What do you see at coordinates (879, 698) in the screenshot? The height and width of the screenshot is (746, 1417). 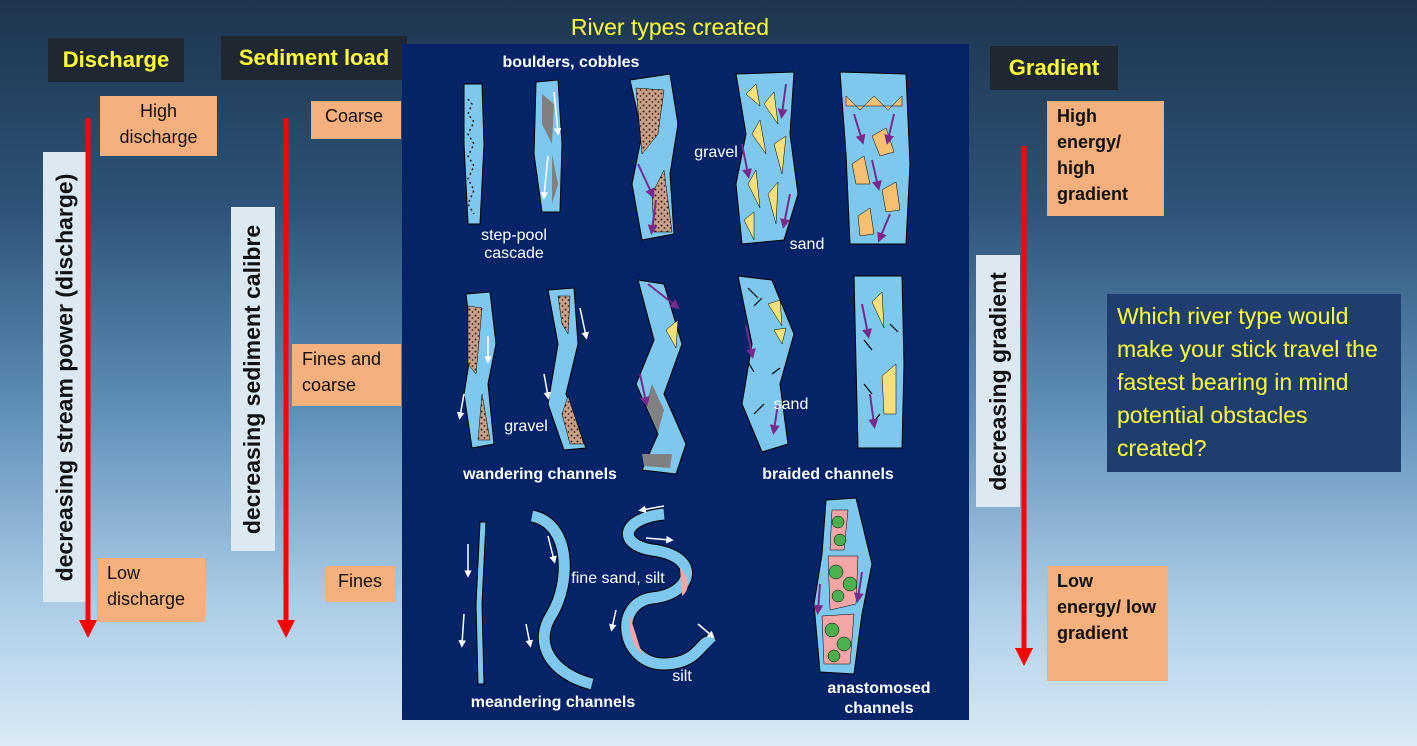 I see `anastomosed-channels-label: anastomosed channels` at bounding box center [879, 698].